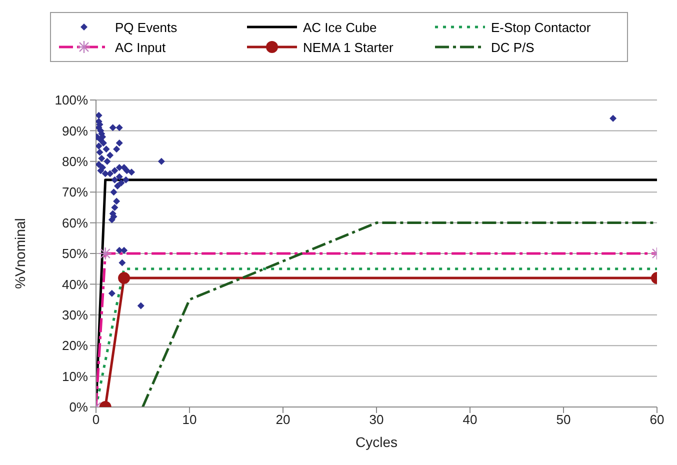 The width and height of the screenshot is (677, 465). Describe the element at coordinates (96, 420) in the screenshot. I see `x-tick-label: 0` at that location.